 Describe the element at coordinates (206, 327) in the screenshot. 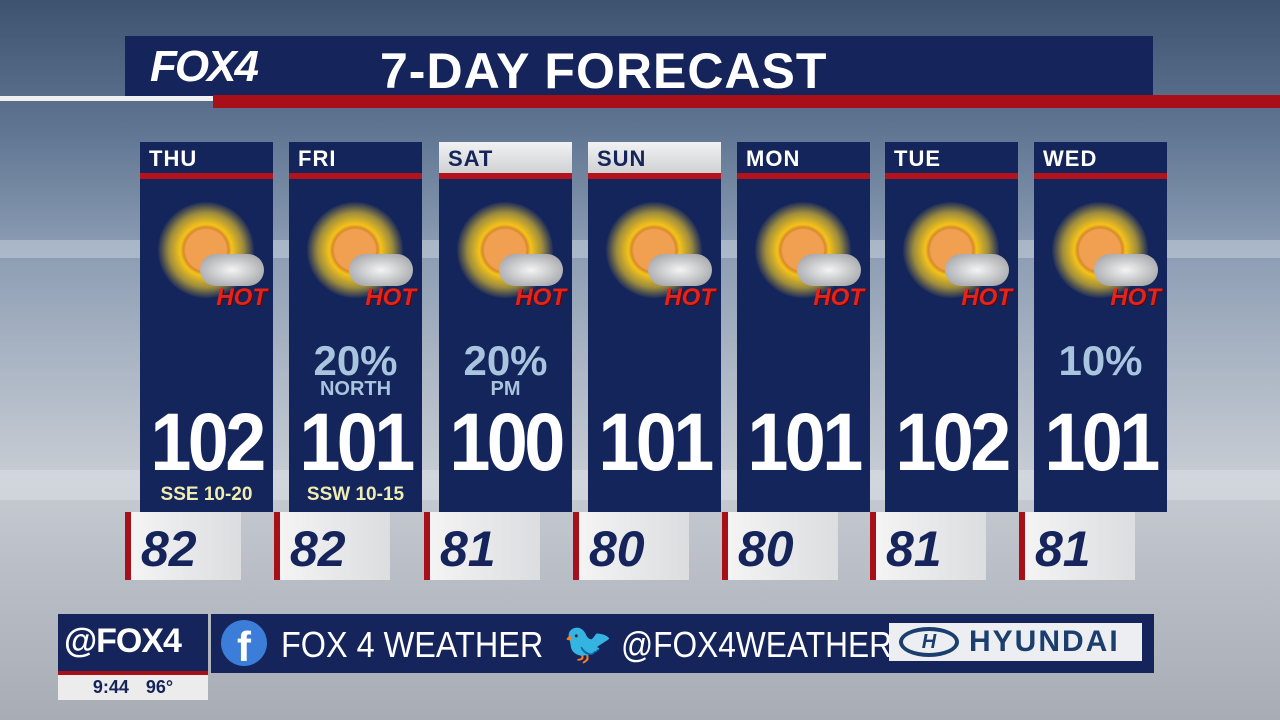

I see `forecast-day-thu: THU HOT 102 SSE 10-20` at that location.